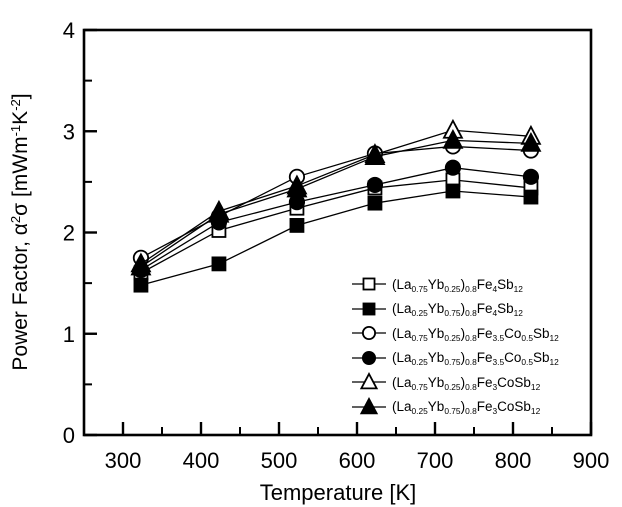 Image resolution: width=622 pixels, height=507 pixels. I want to click on legend-circle-filled-icon, so click(369, 357).